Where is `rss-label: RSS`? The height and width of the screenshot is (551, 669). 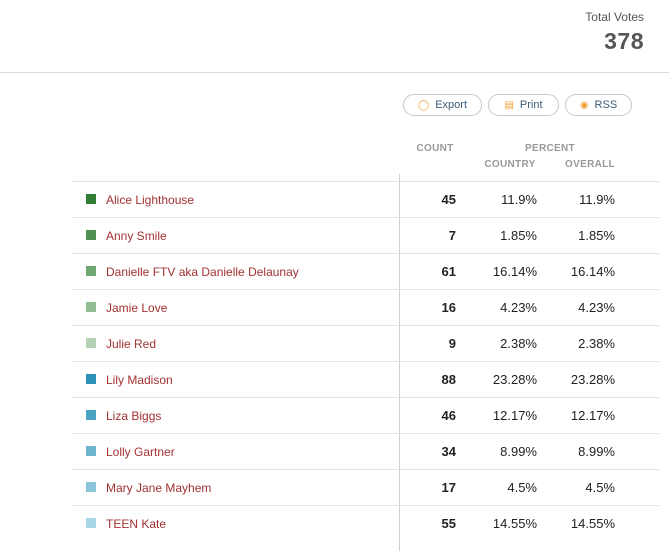 rss-label: RSS is located at coordinates (606, 105).